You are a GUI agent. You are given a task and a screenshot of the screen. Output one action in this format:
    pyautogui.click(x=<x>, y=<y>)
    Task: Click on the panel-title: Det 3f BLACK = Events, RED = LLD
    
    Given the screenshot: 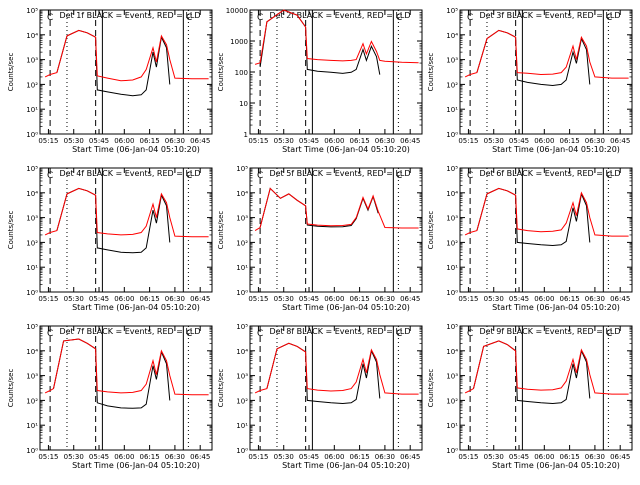 What is the action you would take?
    pyautogui.click(x=549, y=15)
    